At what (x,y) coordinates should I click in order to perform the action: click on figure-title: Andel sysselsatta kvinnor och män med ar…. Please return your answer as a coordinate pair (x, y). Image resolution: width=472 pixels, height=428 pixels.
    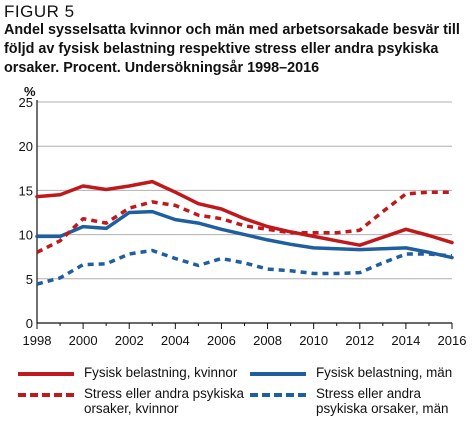
    Looking at the image, I should click on (232, 49).